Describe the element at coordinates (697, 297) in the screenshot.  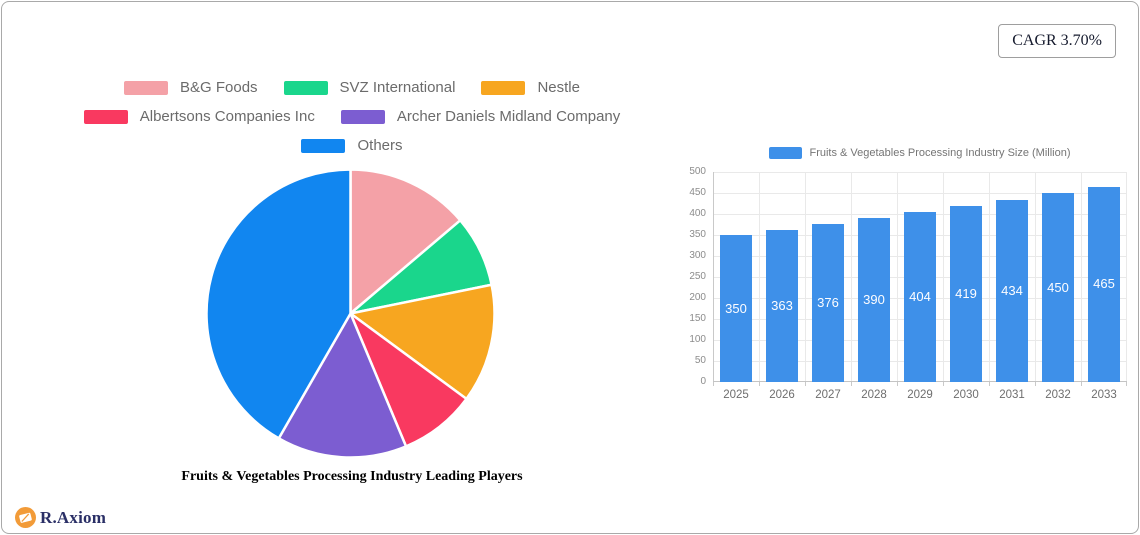
I see `y-axis-tick-label: 200` at that location.